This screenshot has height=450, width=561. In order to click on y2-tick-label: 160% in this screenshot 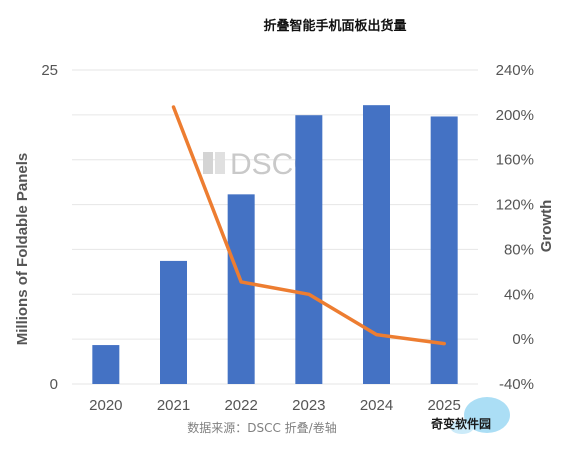, I will do `click(515, 160)`.